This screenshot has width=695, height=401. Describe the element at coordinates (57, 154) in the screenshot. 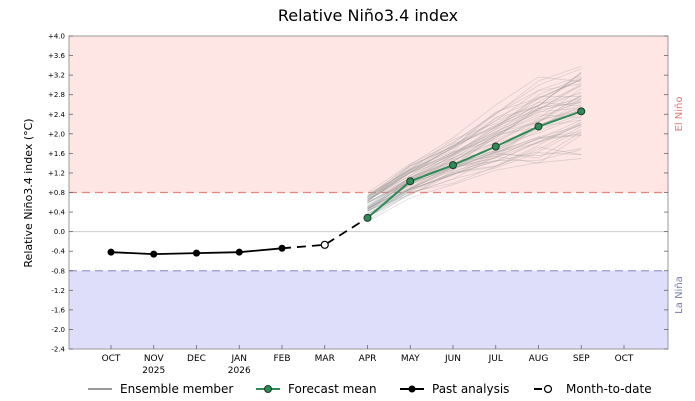

I see `y-tick-label: +1.6` at that location.